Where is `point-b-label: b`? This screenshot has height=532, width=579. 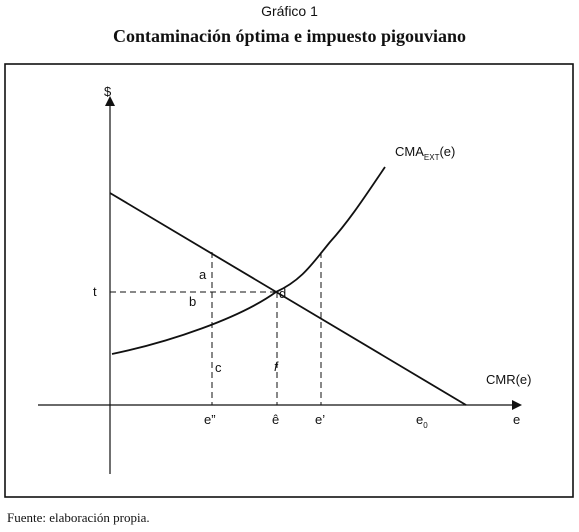 point-b-label: b is located at coordinates (192, 301).